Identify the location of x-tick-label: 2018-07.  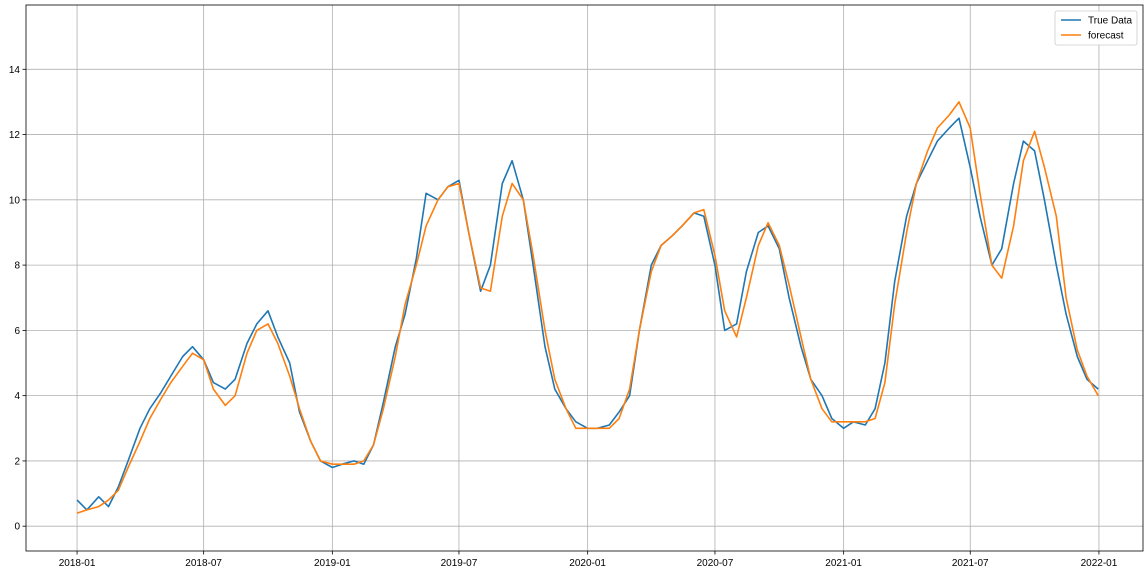
(203, 563).